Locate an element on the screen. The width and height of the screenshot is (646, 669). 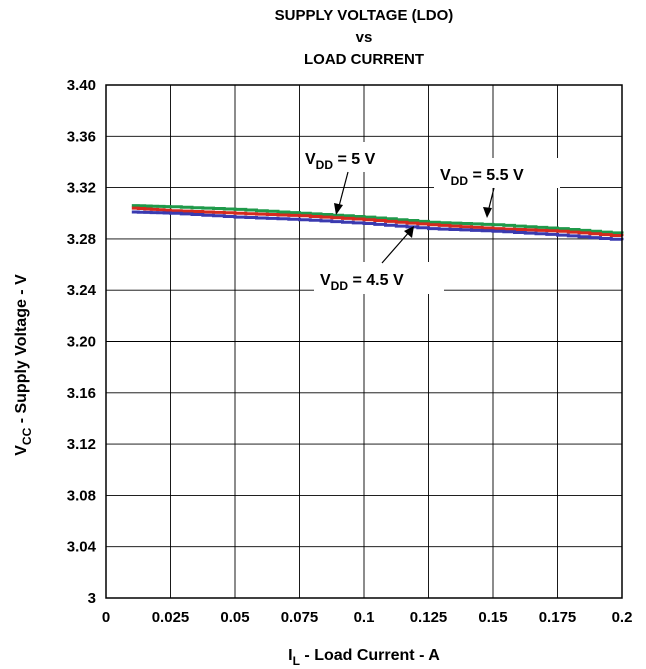
annotation-vdd-5v-arrowhead is located at coordinates (338, 209).